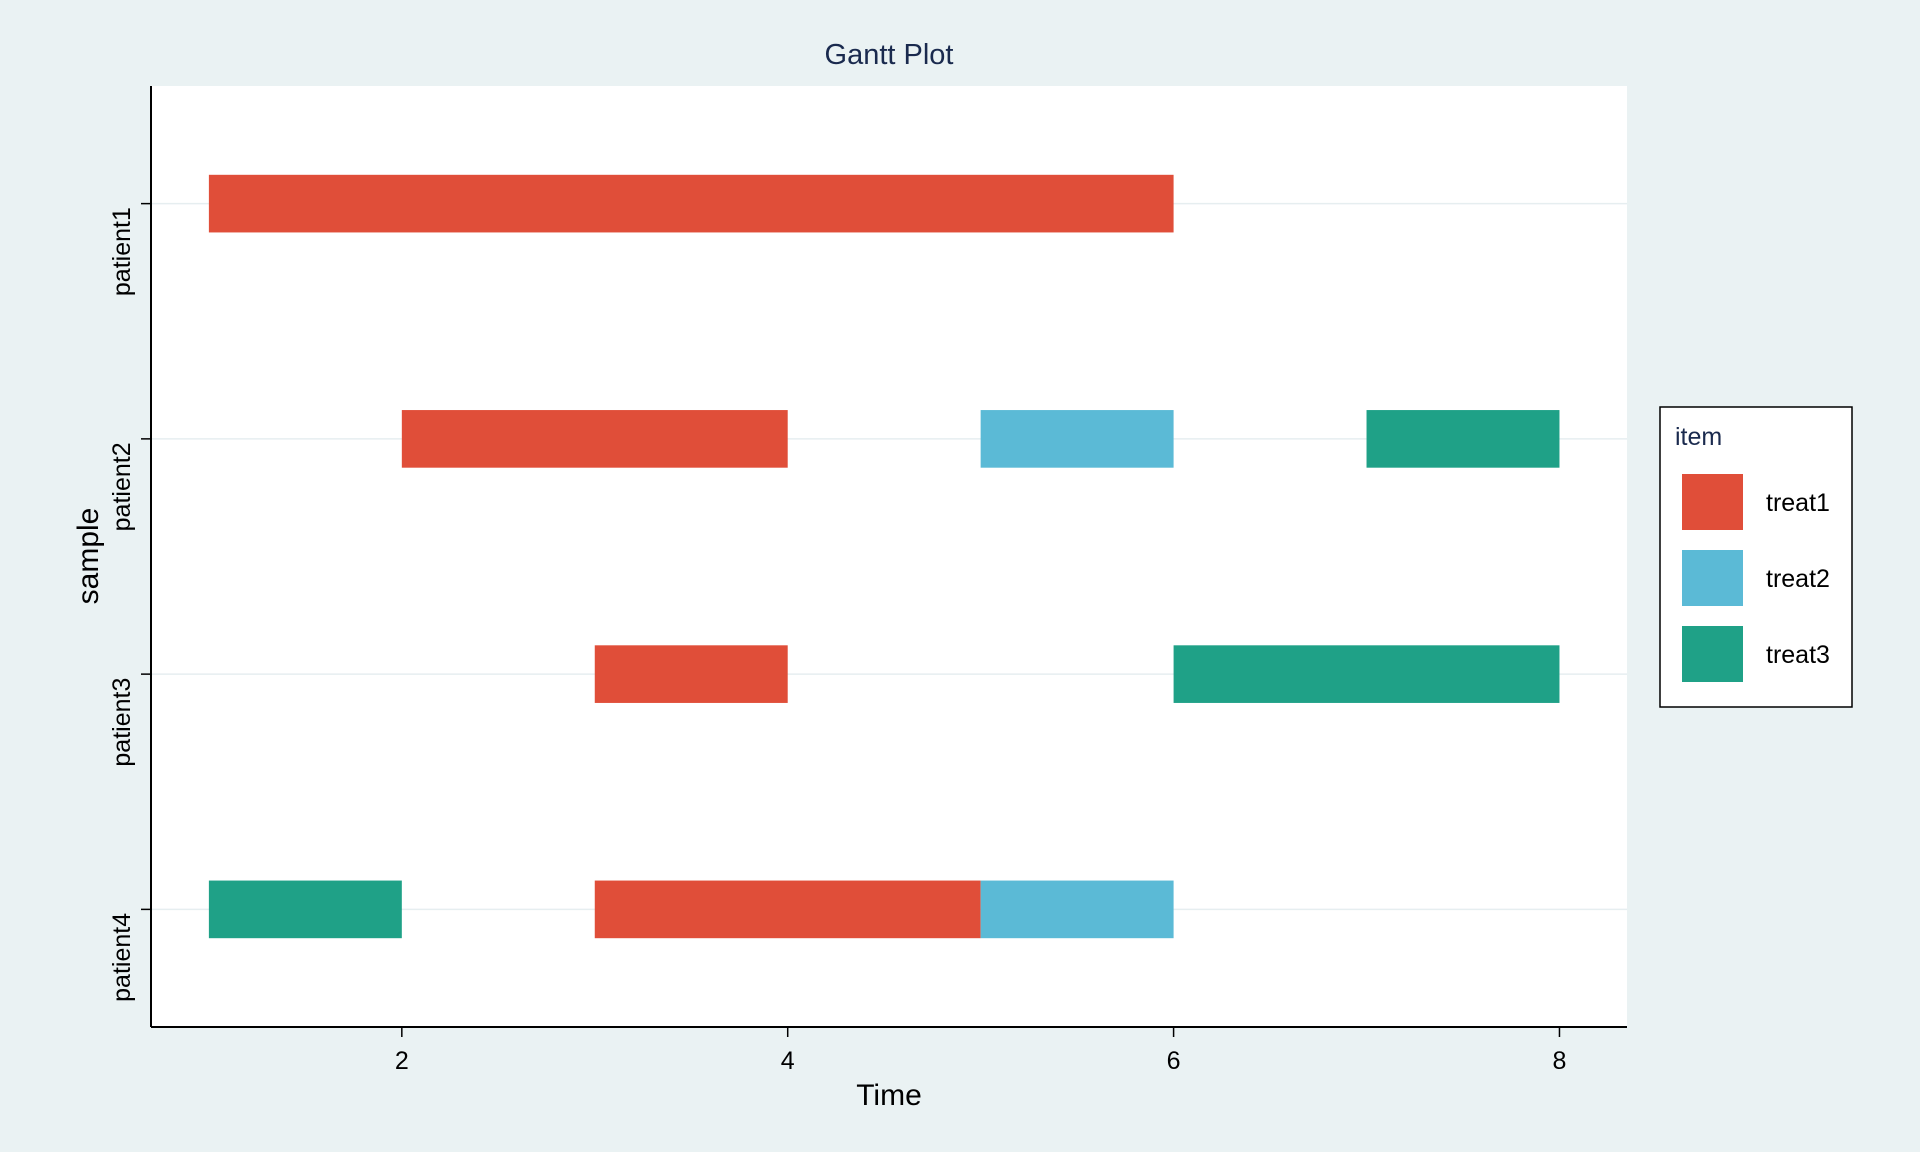  Describe the element at coordinates (1077, 439) in the screenshot. I see `bar-patient2-treat2` at that location.